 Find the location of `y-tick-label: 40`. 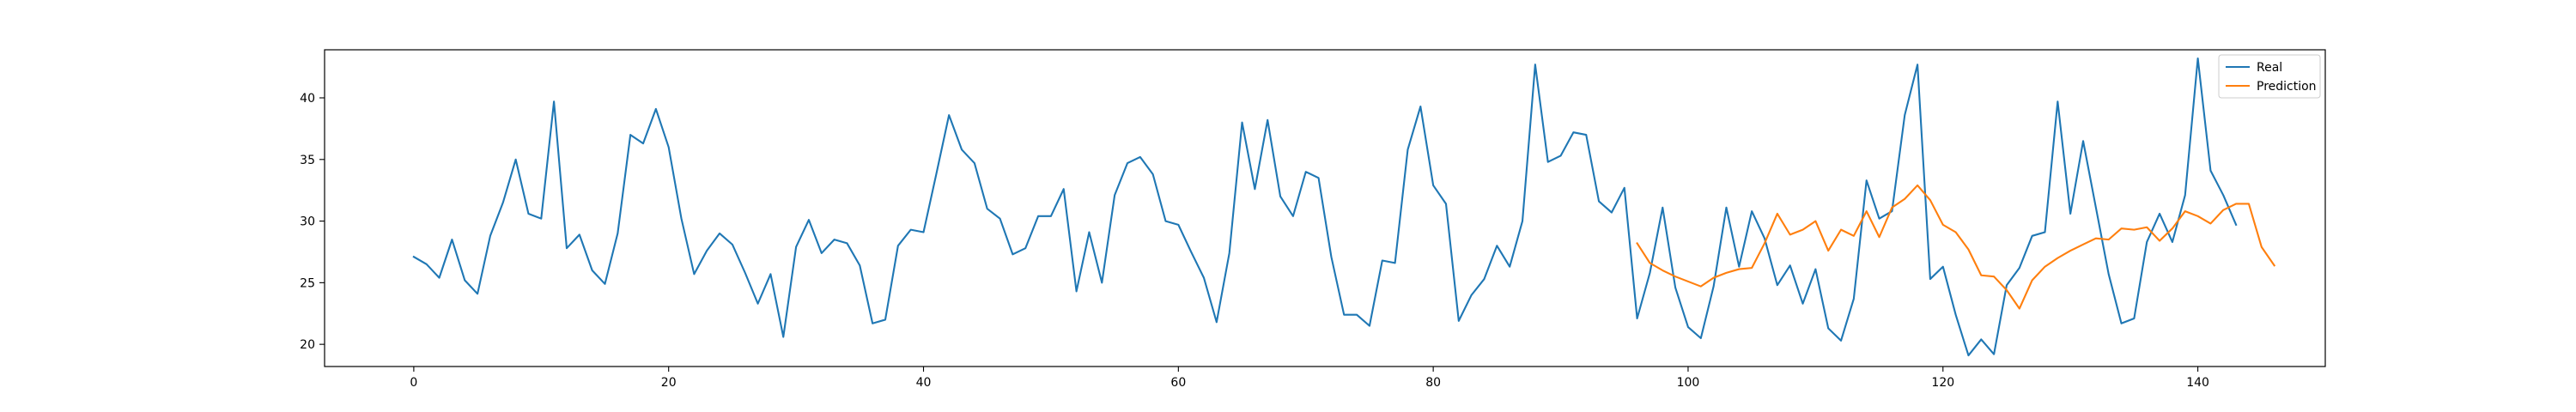

y-tick-label: 40 is located at coordinates (307, 99).